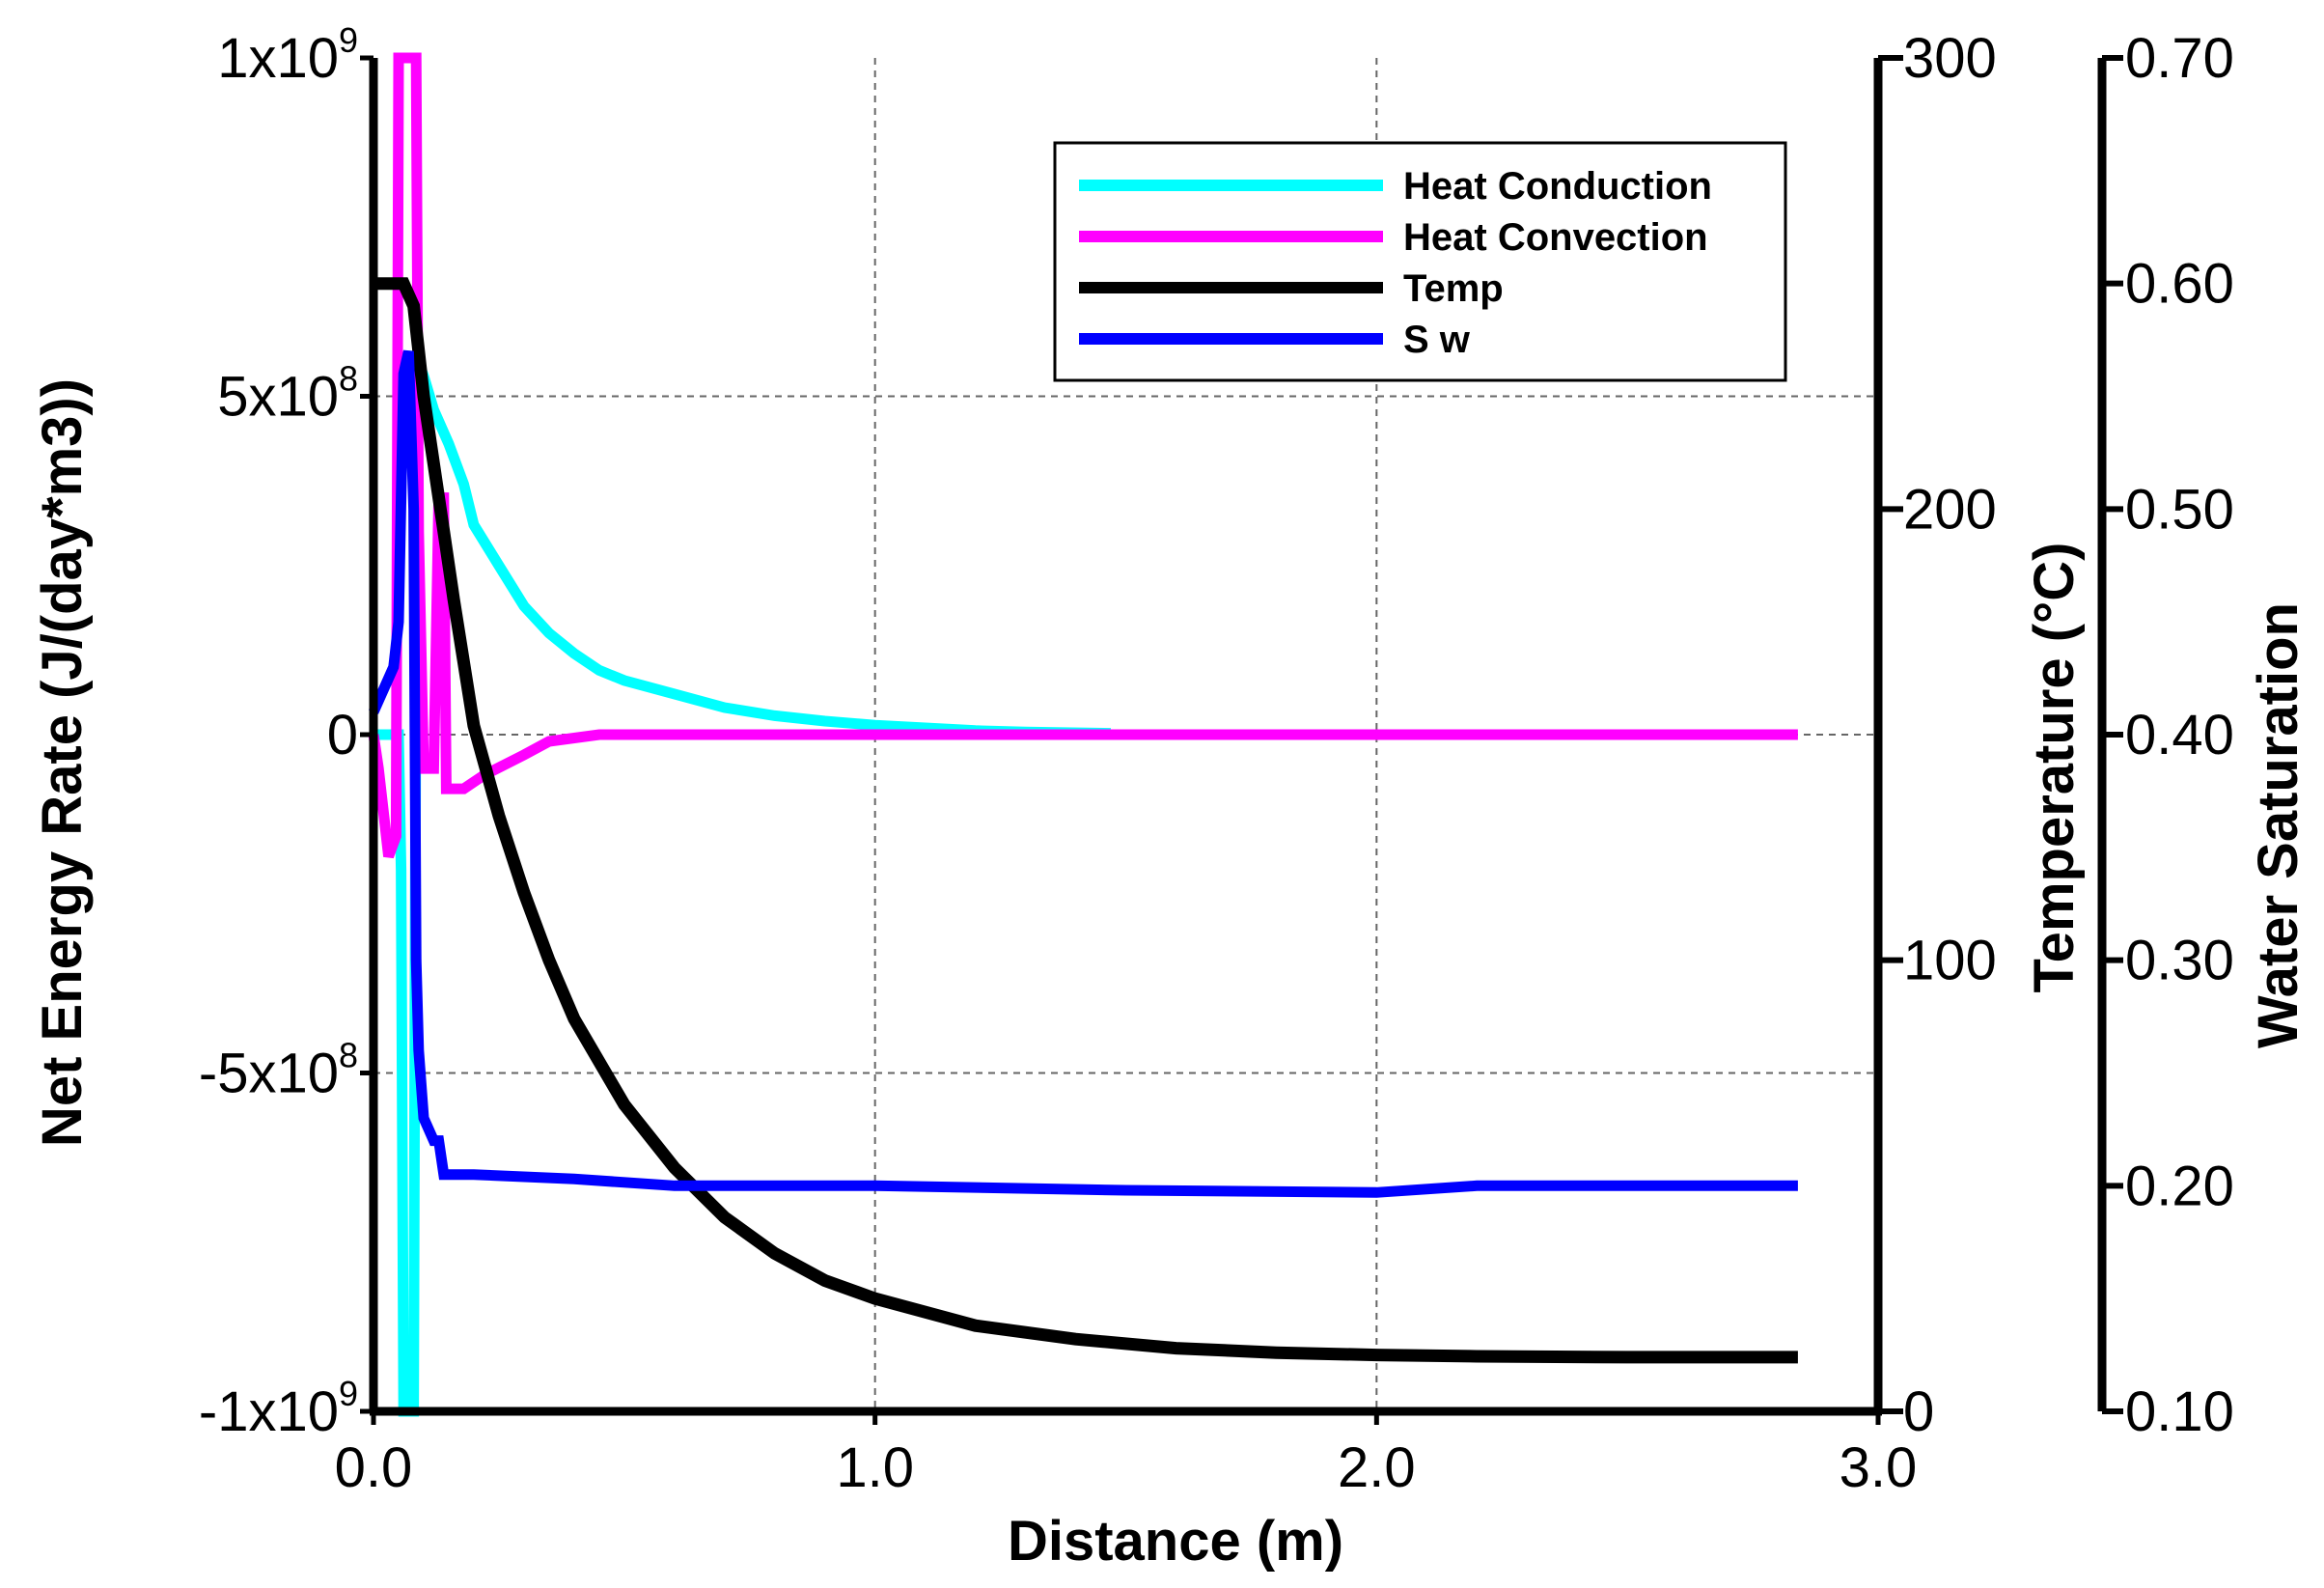 Image resolution: width=2324 pixels, height=1588 pixels. What do you see at coordinates (1918, 1411) in the screenshot?
I see `y-tick-label-temperature: 0` at bounding box center [1918, 1411].